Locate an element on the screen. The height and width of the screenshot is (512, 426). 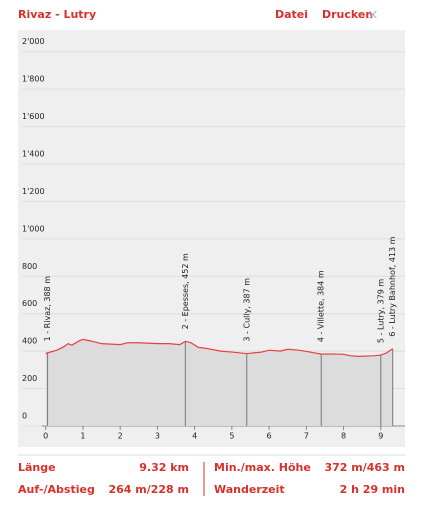
y-tick-label: 0 is located at coordinates (24, 416).